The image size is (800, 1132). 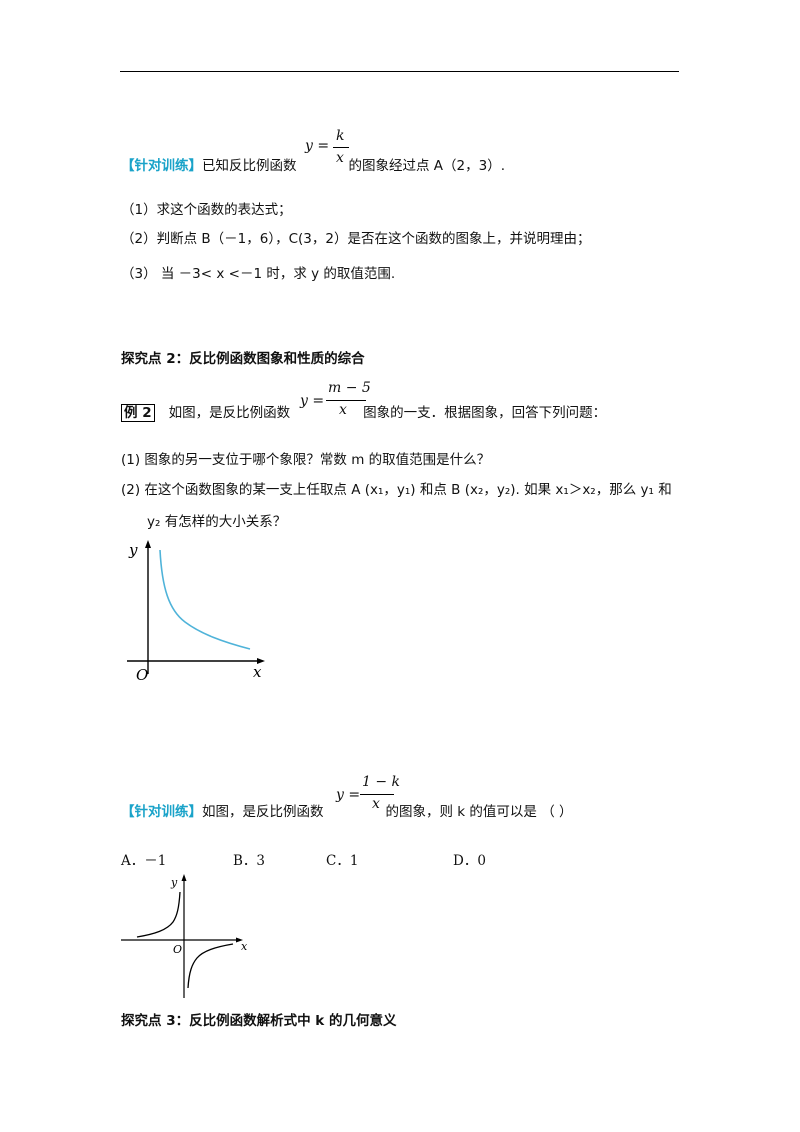 I want to click on practice1-stem: 【针对训练】已知反比例函数 的图象经过点 A（2，3）., so click(x=313, y=166).